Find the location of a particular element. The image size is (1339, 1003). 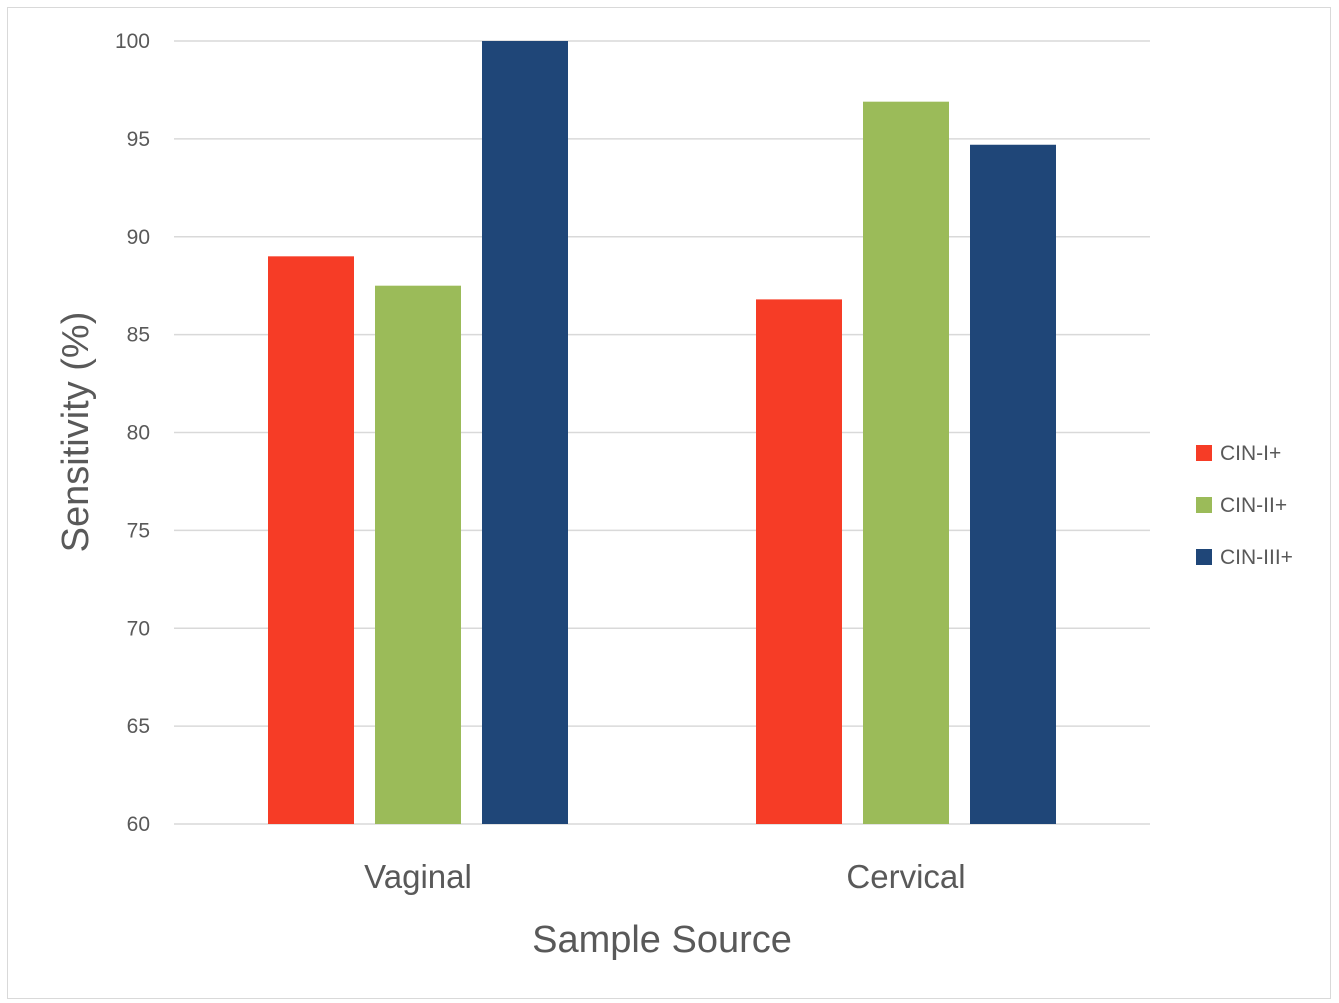

legend-label: CIN-III+ is located at coordinates (1256, 557).